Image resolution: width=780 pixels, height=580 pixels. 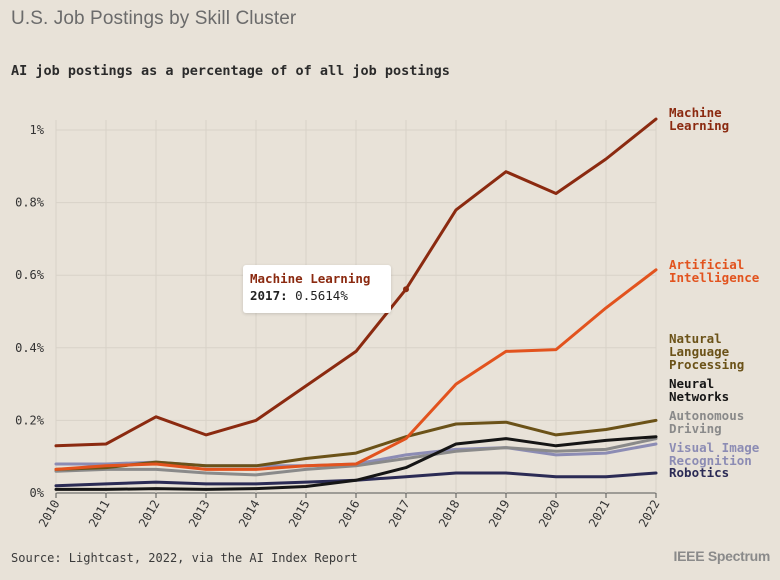 I want to click on brand-logo: IEEE Spectrum, so click(x=722, y=556).